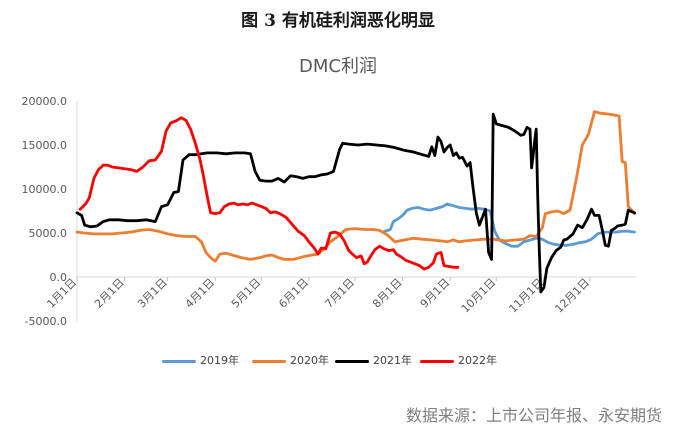 The height and width of the screenshot is (442, 676). I want to click on x-tick-label: 6月1日, so click(293, 293).